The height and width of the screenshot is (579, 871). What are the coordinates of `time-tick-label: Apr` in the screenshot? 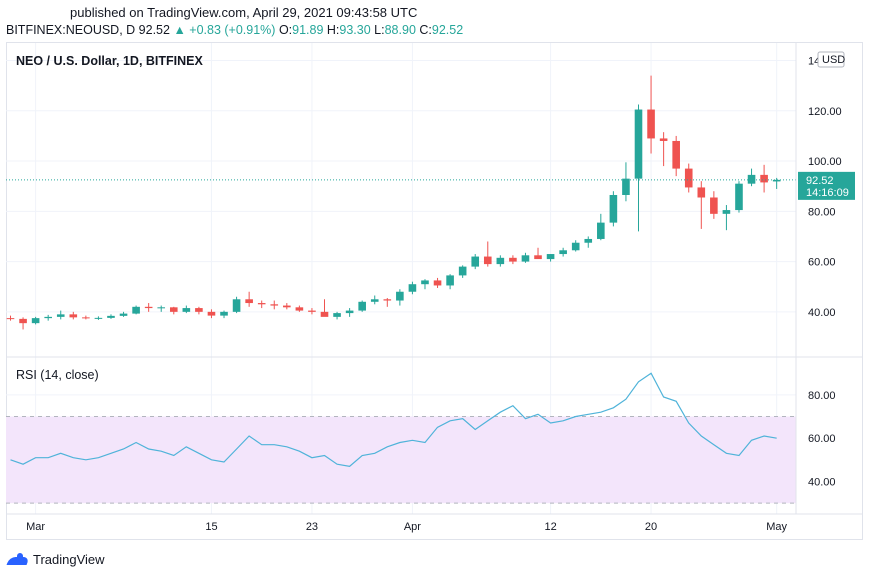 It's located at (412, 527).